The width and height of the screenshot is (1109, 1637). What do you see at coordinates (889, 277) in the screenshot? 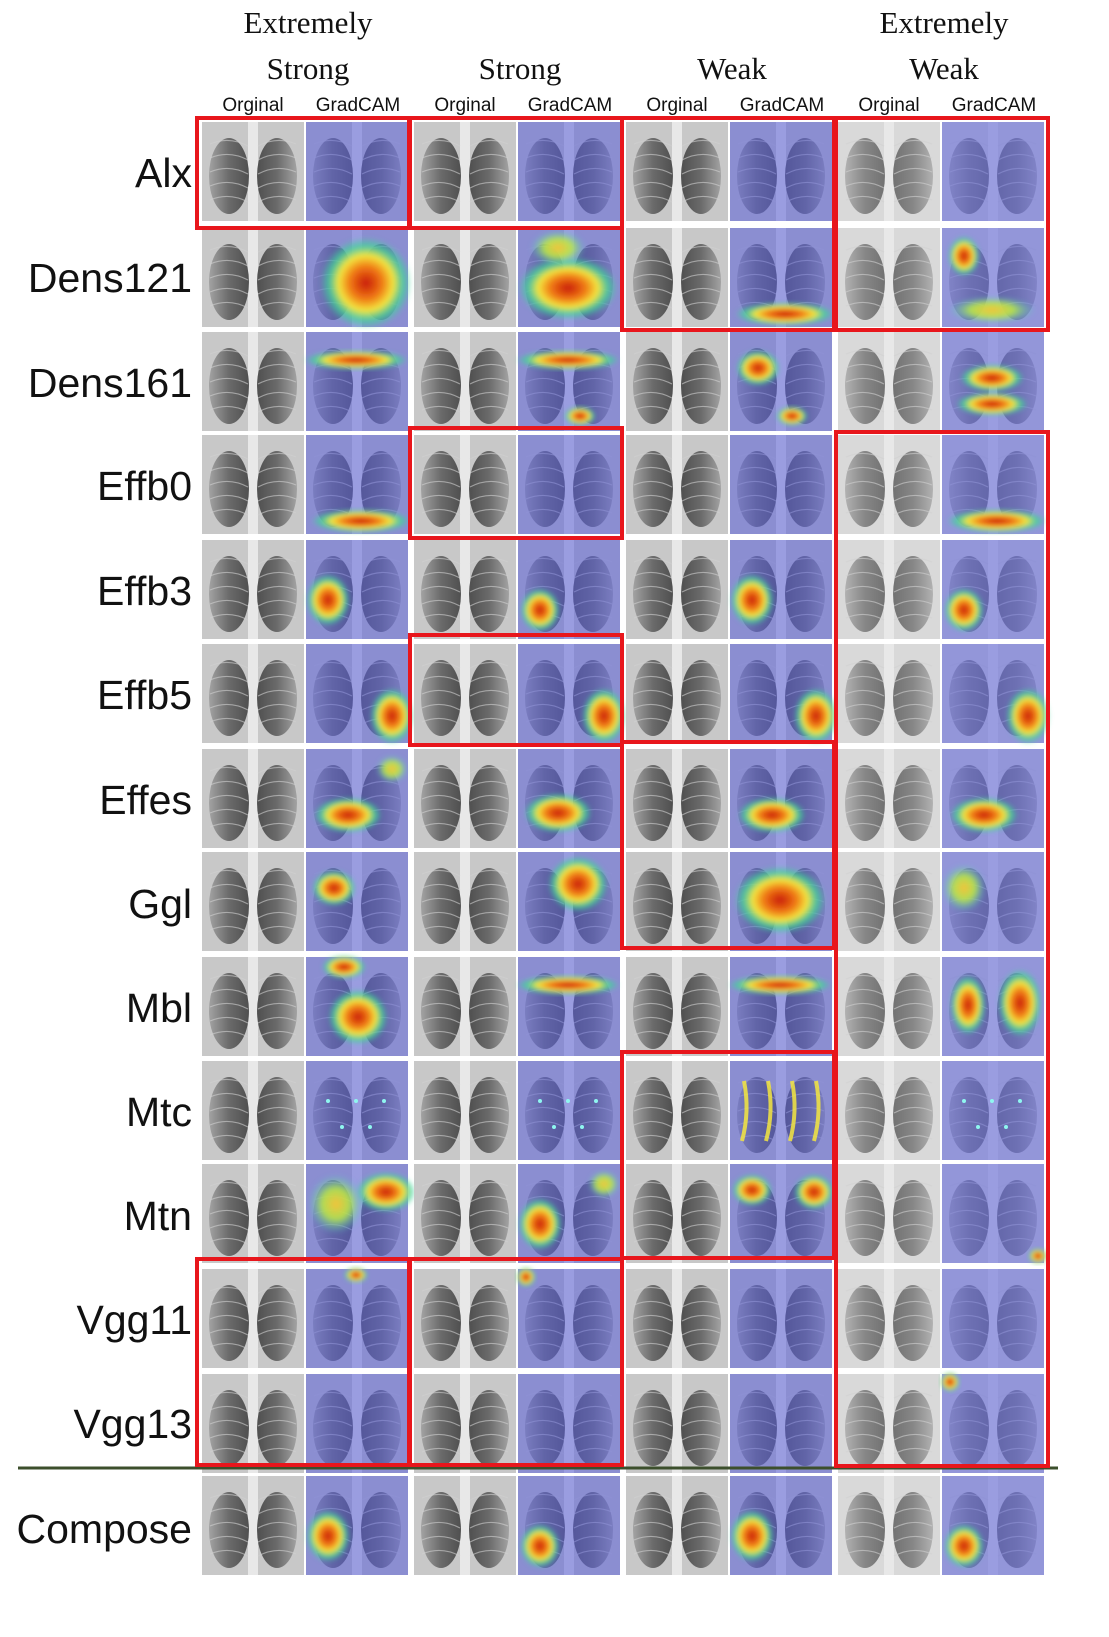
I see `original-thumbnail` at bounding box center [889, 277].